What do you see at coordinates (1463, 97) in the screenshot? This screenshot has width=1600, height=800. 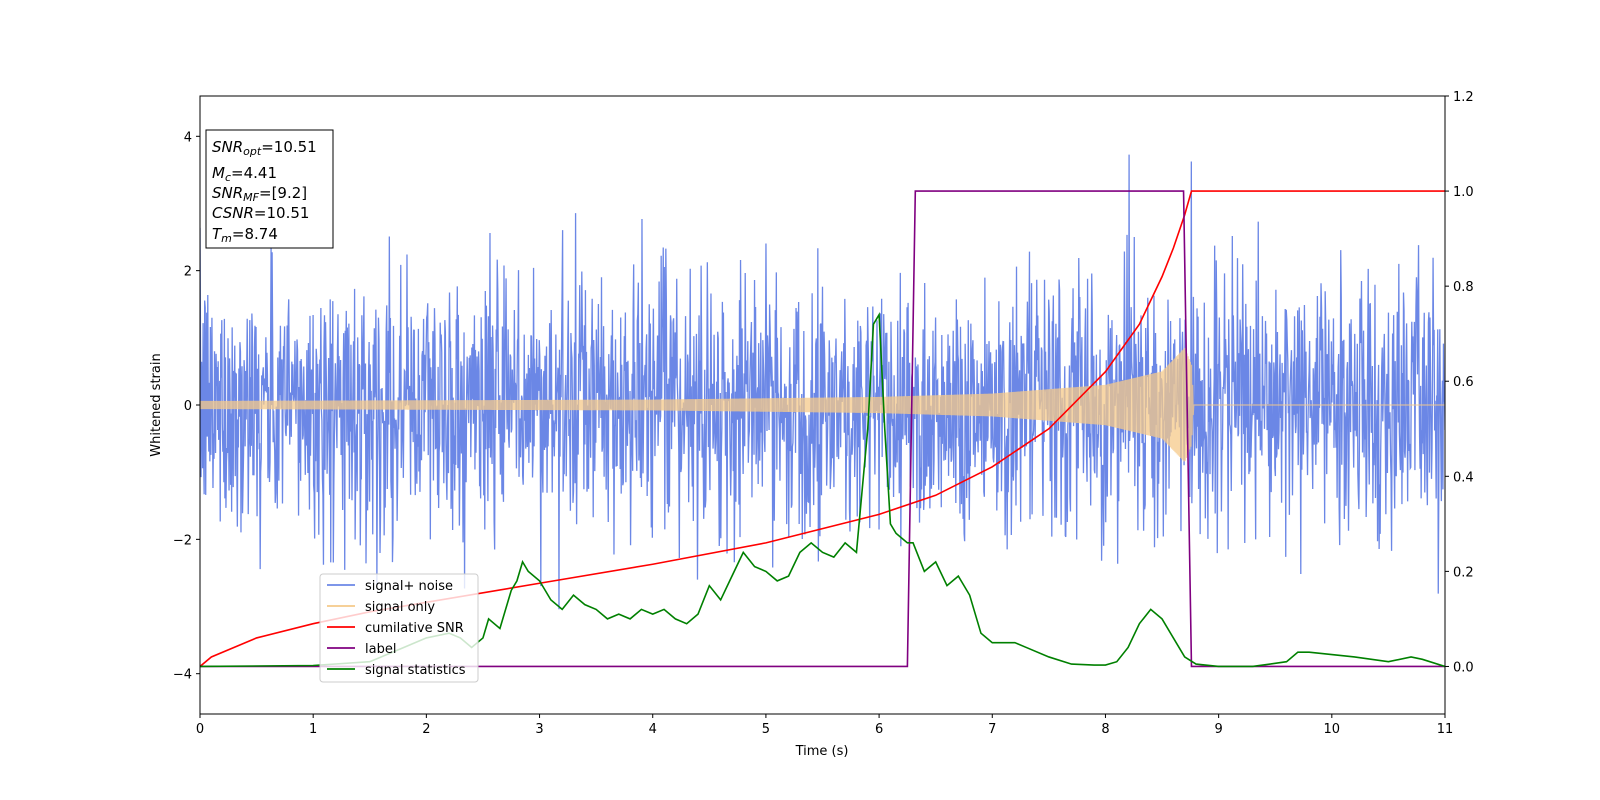 I see `y-right-tick-label: 1.2` at bounding box center [1463, 97].